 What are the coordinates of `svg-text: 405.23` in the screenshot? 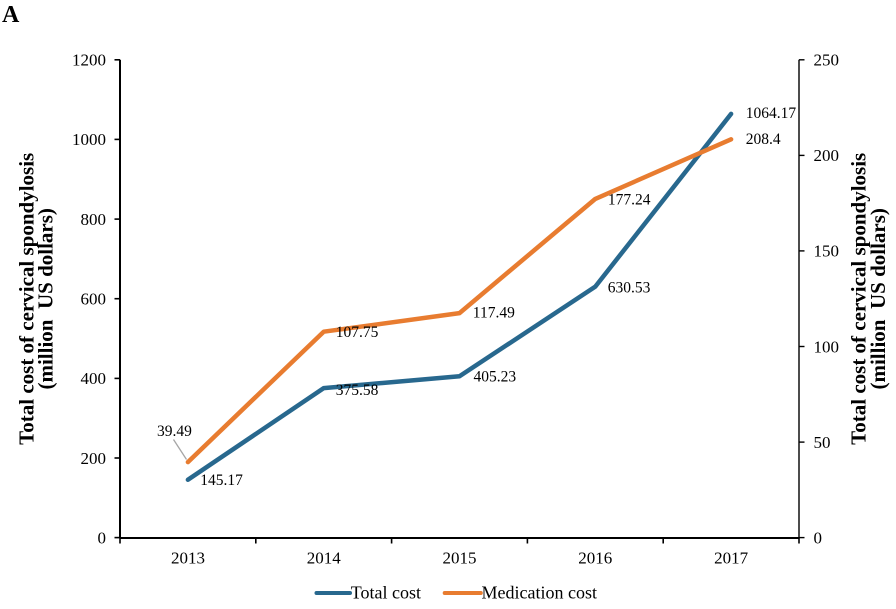 It's located at (495, 376).